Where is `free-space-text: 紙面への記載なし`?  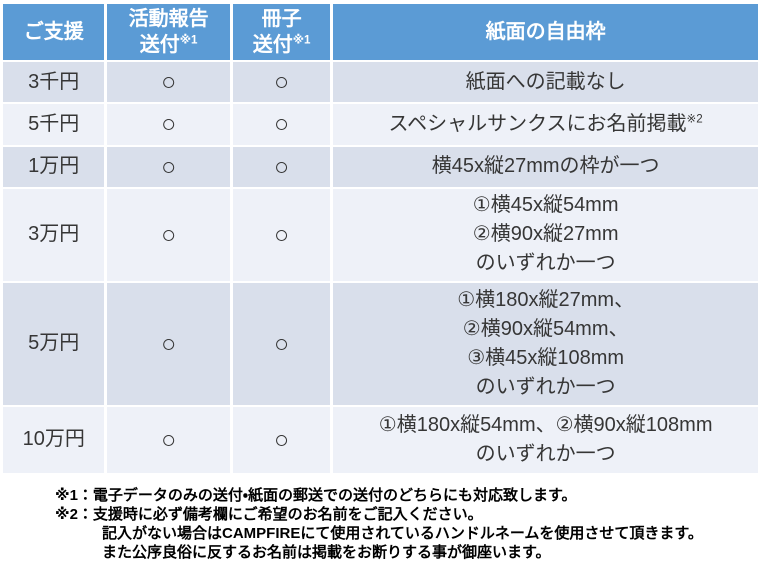
free-space-text: 紙面への記載なし is located at coordinates (545, 81).